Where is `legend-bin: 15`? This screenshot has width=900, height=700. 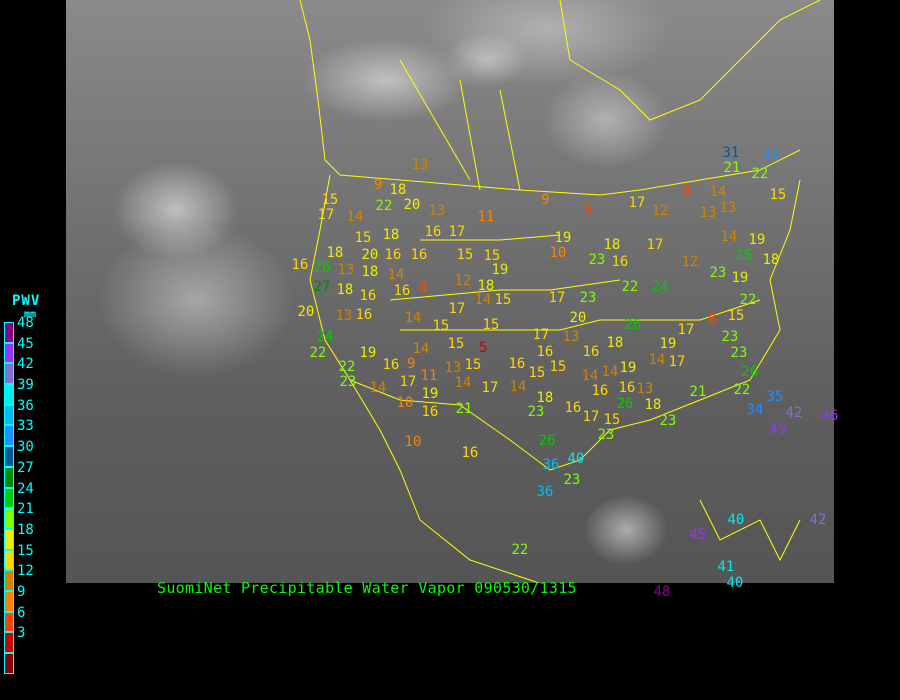
legend-bin: 15 is located at coordinates (32, 557).